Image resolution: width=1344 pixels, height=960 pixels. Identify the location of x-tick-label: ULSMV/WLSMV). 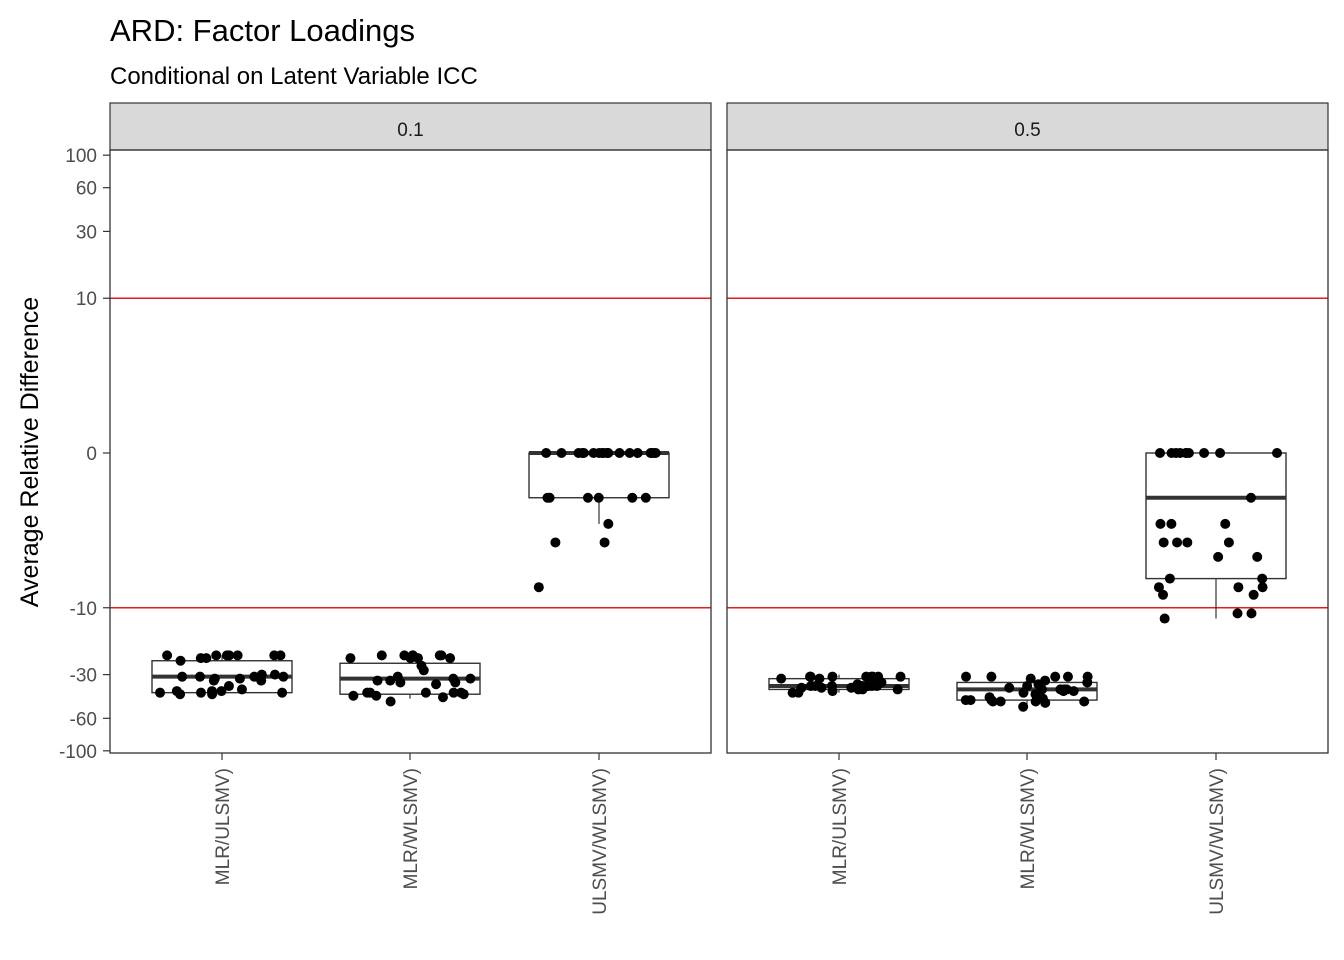
(1217, 841).